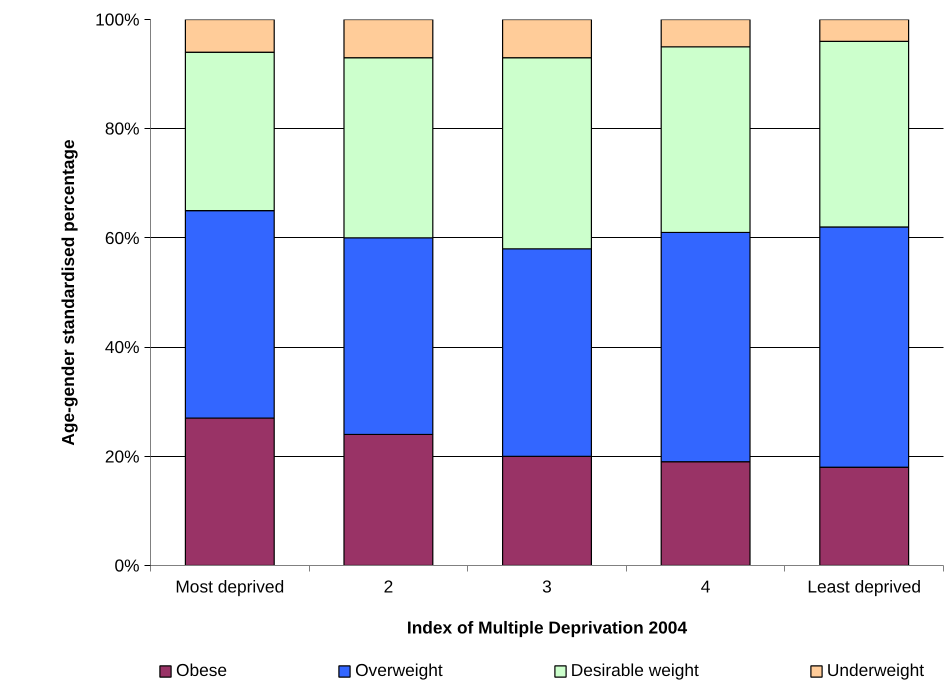  Describe the element at coordinates (705, 586) in the screenshot. I see `x-tick-label: 4` at that location.